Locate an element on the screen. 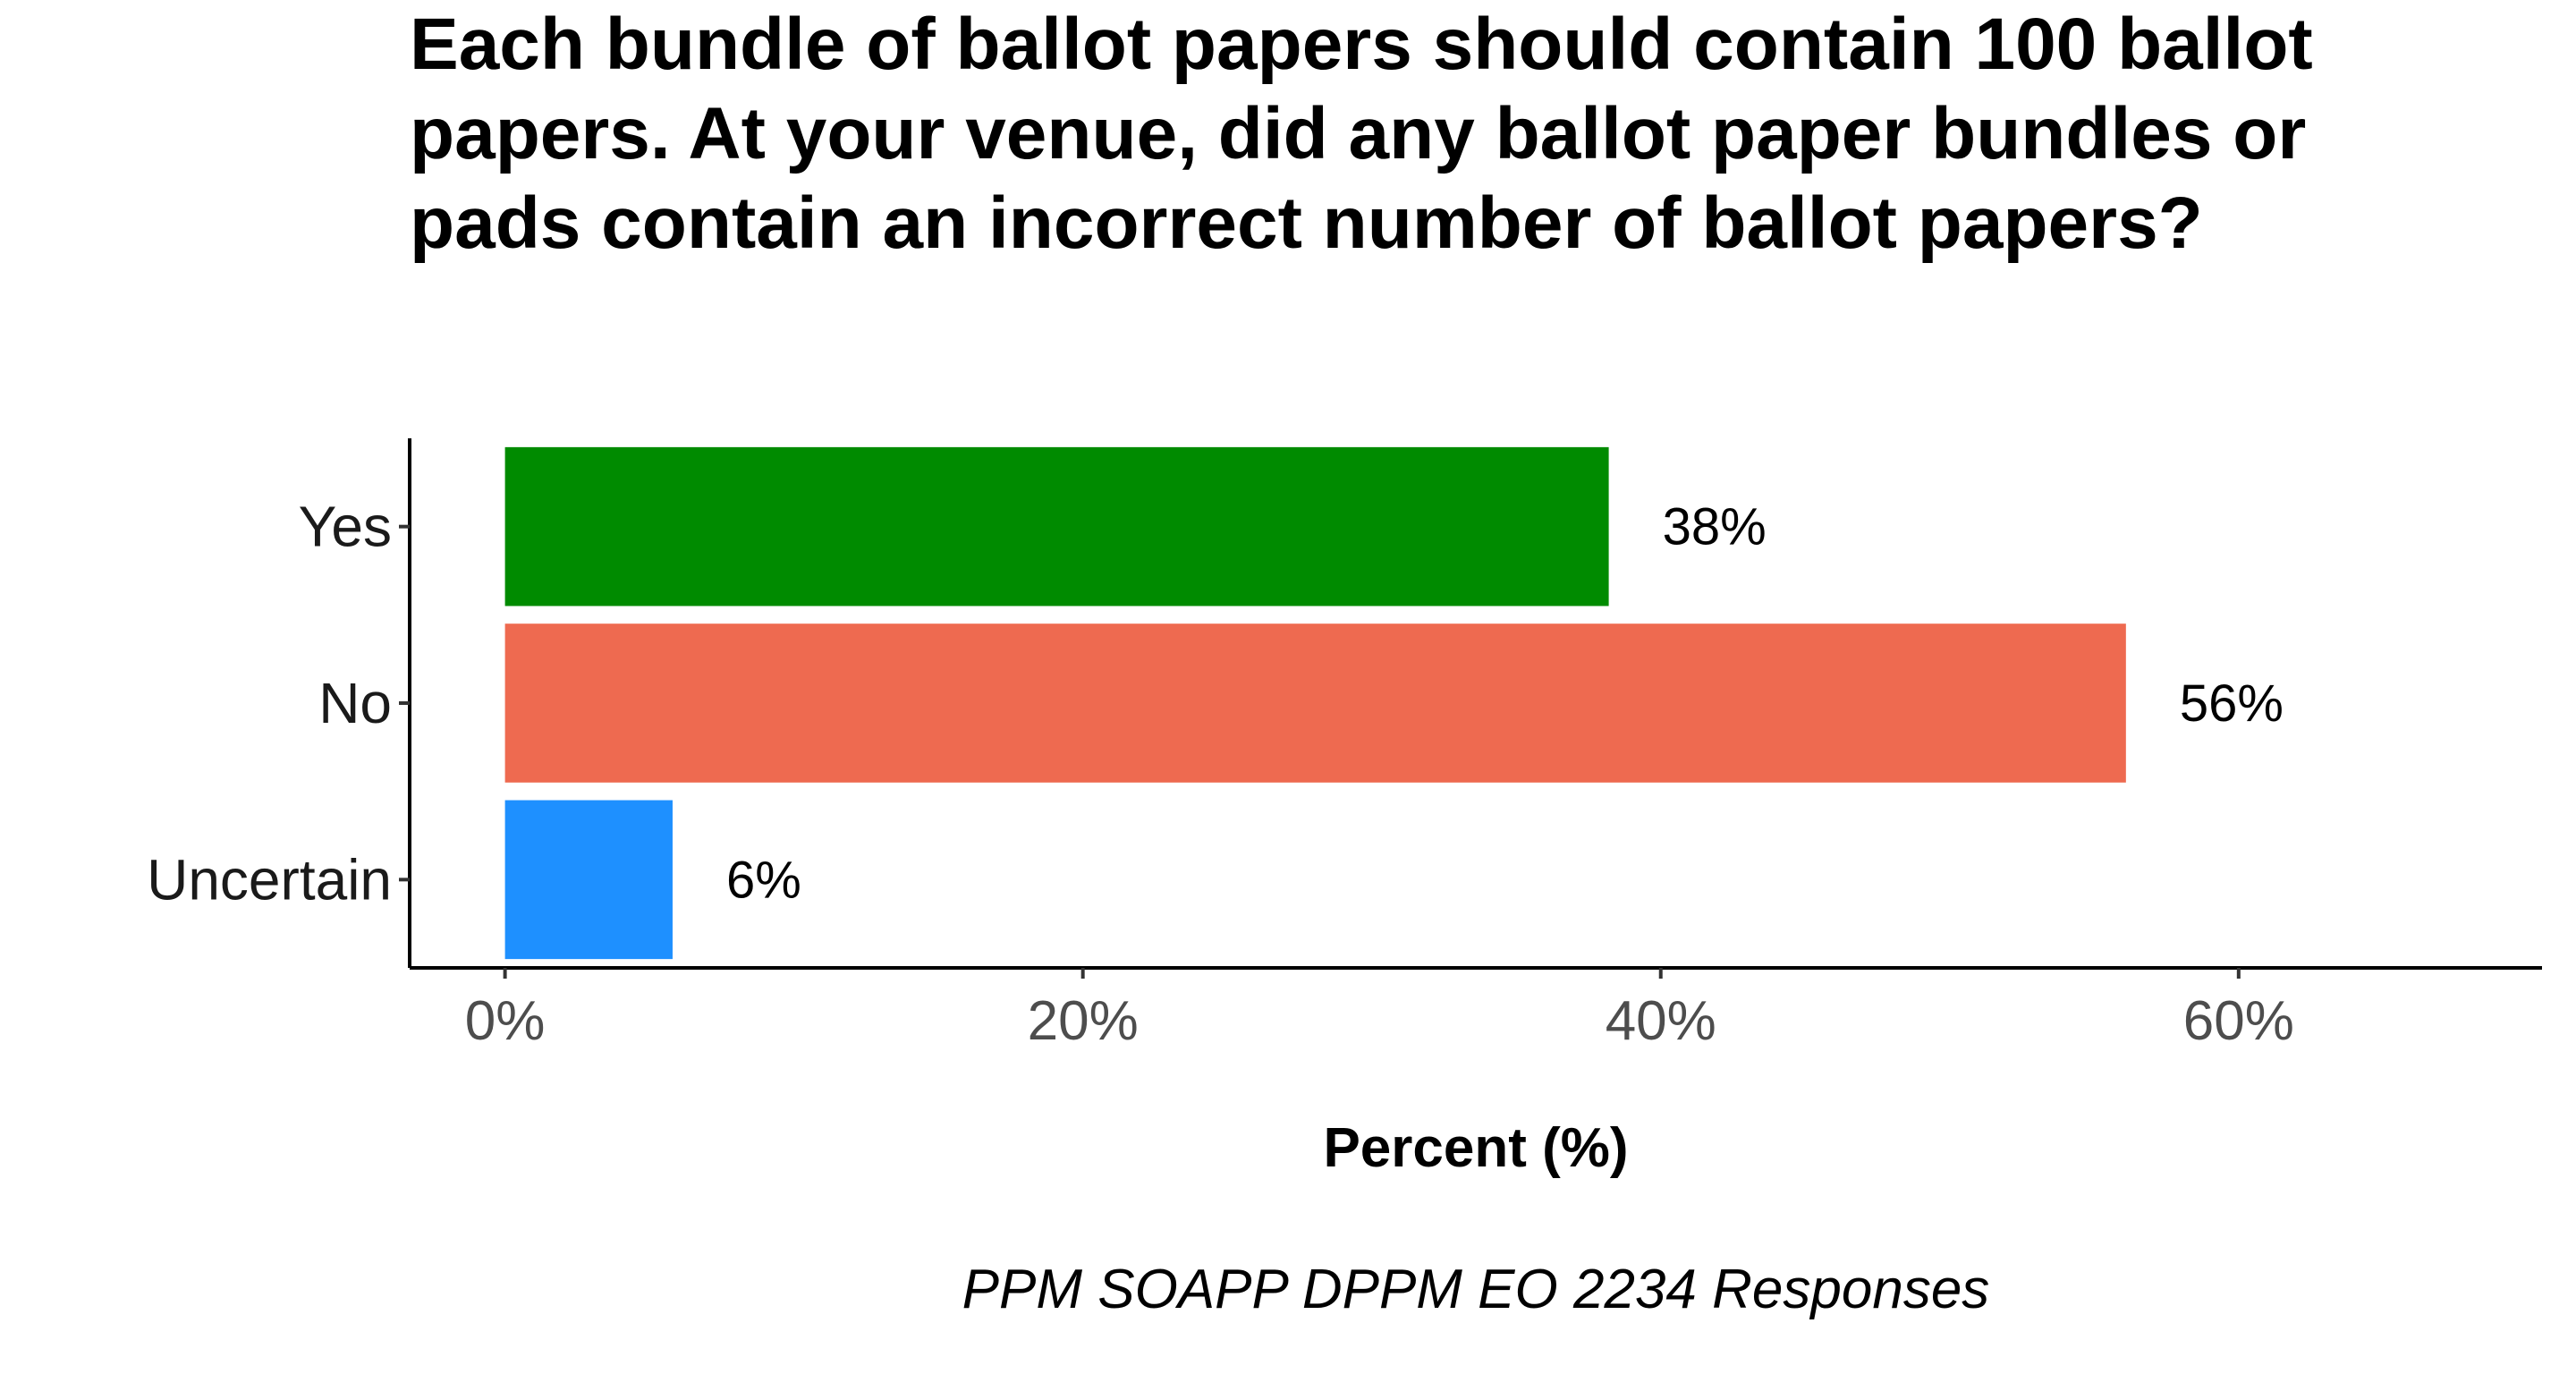 The height and width of the screenshot is (1374, 2576). y-tick-label-no: No is located at coordinates (355, 703).